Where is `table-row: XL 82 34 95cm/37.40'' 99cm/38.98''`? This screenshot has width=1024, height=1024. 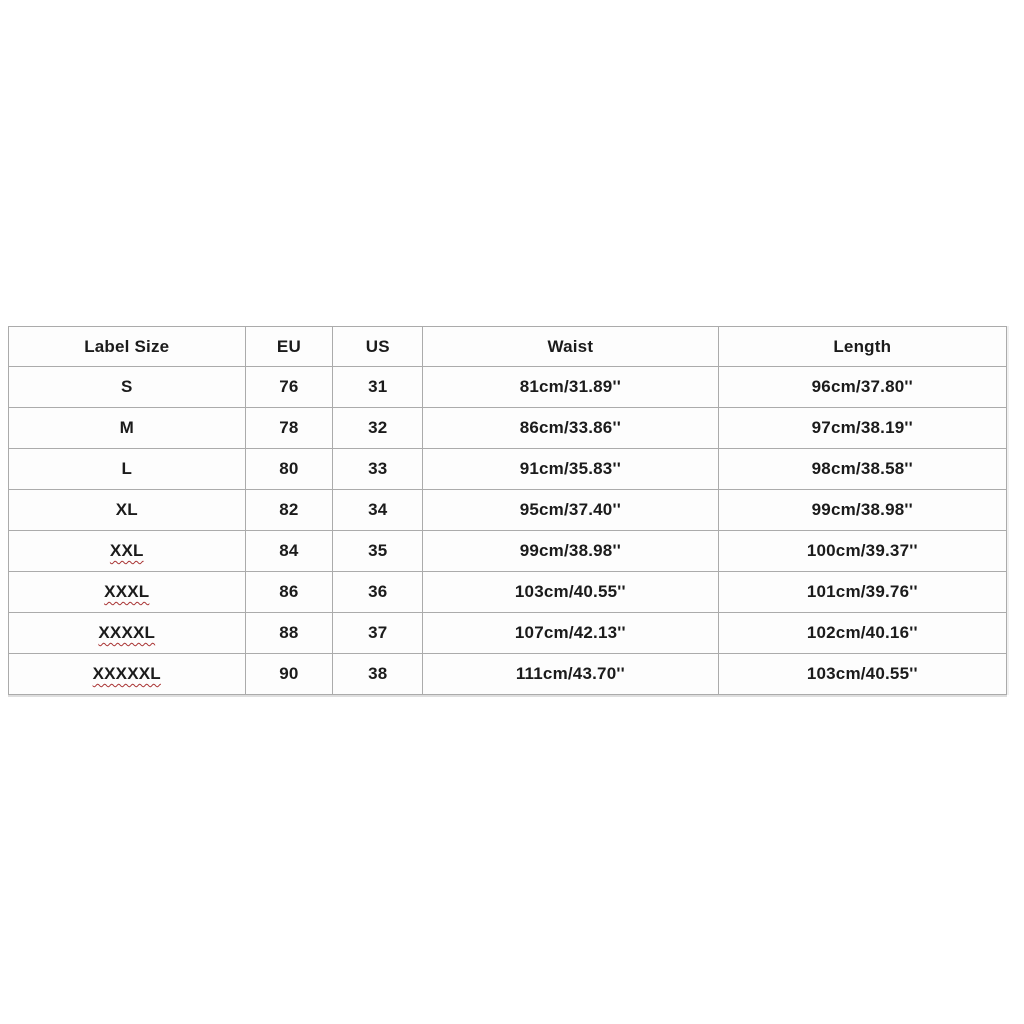
table-row: XL 82 34 95cm/37.40'' 99cm/38.98'' is located at coordinates (508, 510).